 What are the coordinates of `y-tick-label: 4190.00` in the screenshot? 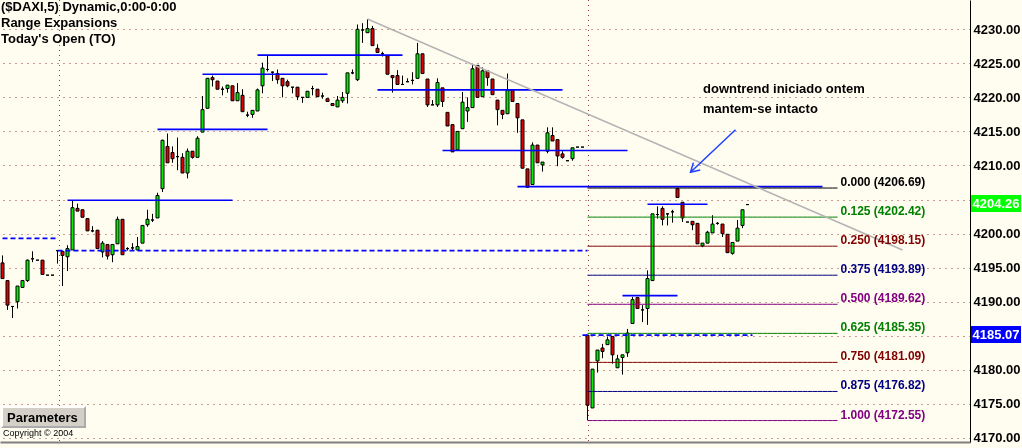 It's located at (997, 302).